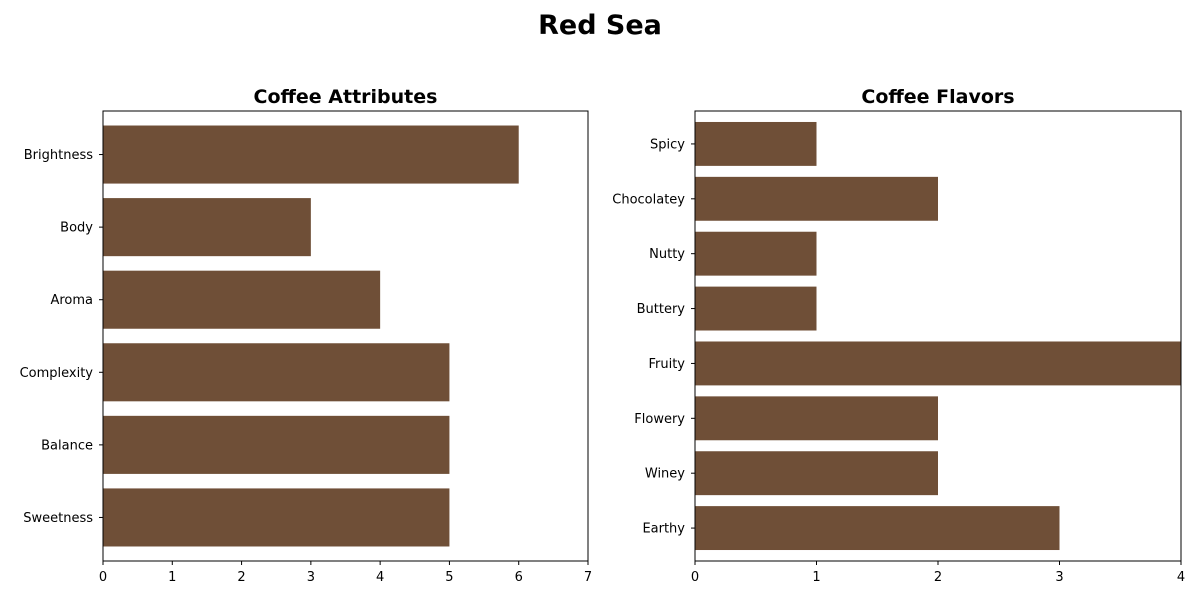 This screenshot has height=600, width=1200. I want to click on x-tick-label-7: 7, so click(588, 577).